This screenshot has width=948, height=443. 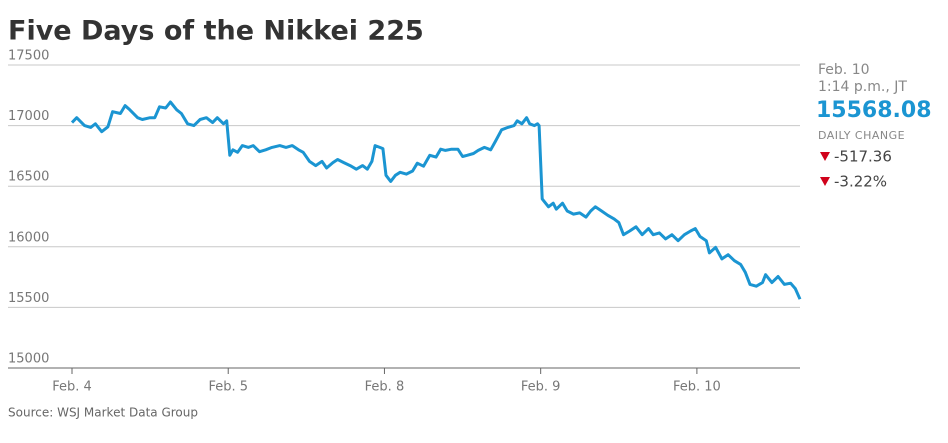 I want to click on y-tick-label: 15000, so click(x=28, y=359).